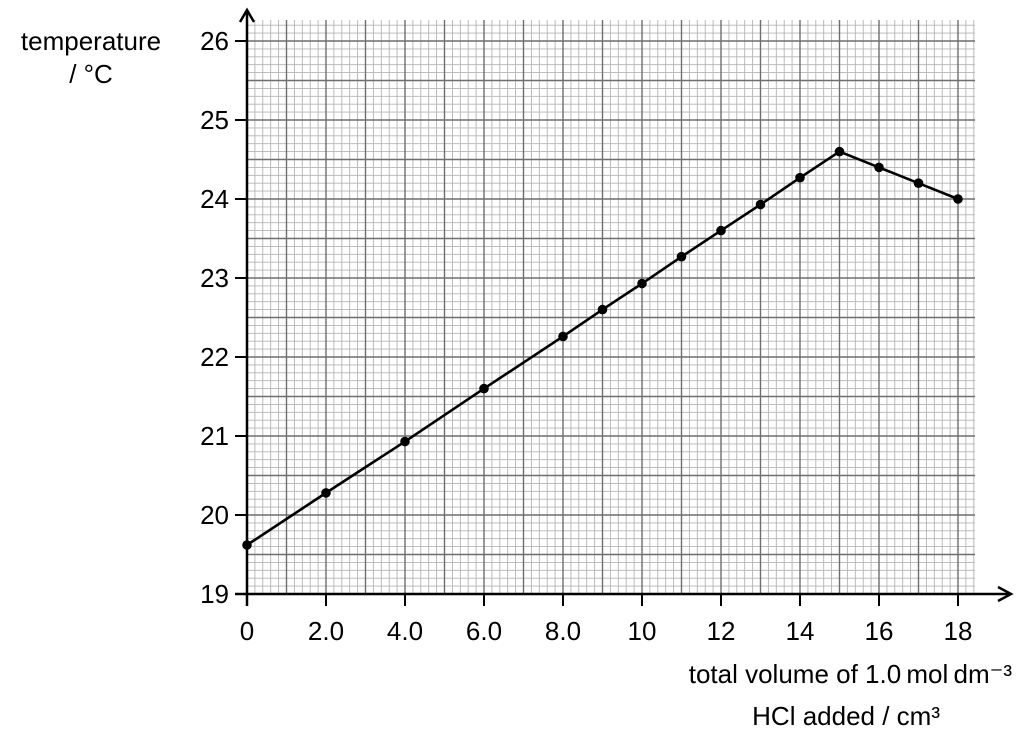 The width and height of the screenshot is (1020, 733). Describe the element at coordinates (247, 15) in the screenshot. I see `y-axis-arrow` at that location.